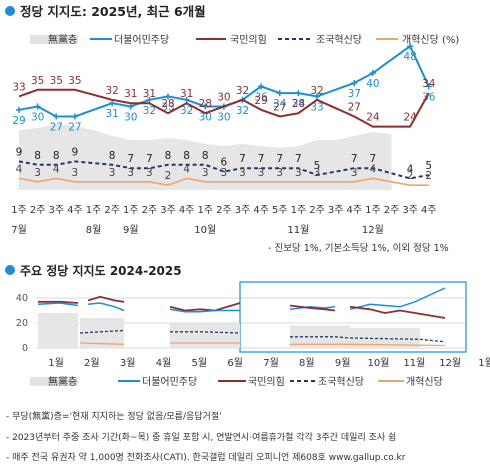 This screenshot has height=467, width=490. Describe the element at coordinates (317, 166) in the screenshot. I see `data-label-rebuild: 5` at that location.